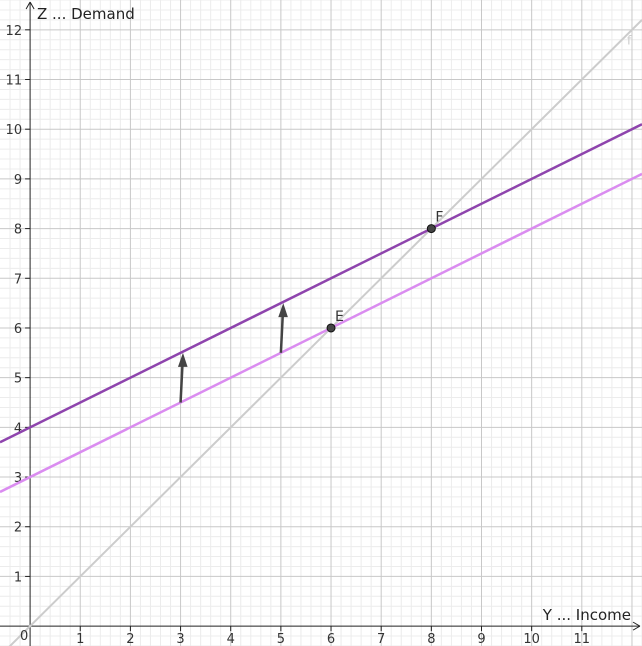  I want to click on x-tick-label: 3, so click(180, 639).